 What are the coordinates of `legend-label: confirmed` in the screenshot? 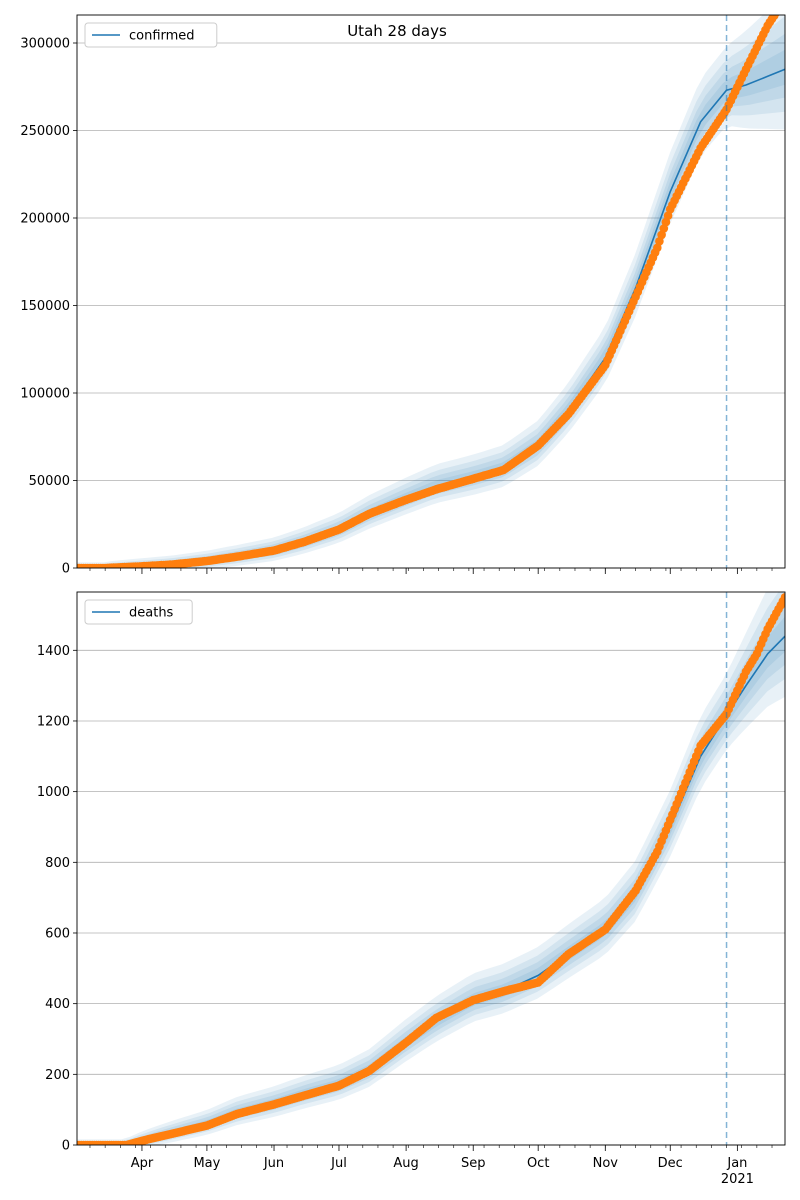 It's located at (162, 36).